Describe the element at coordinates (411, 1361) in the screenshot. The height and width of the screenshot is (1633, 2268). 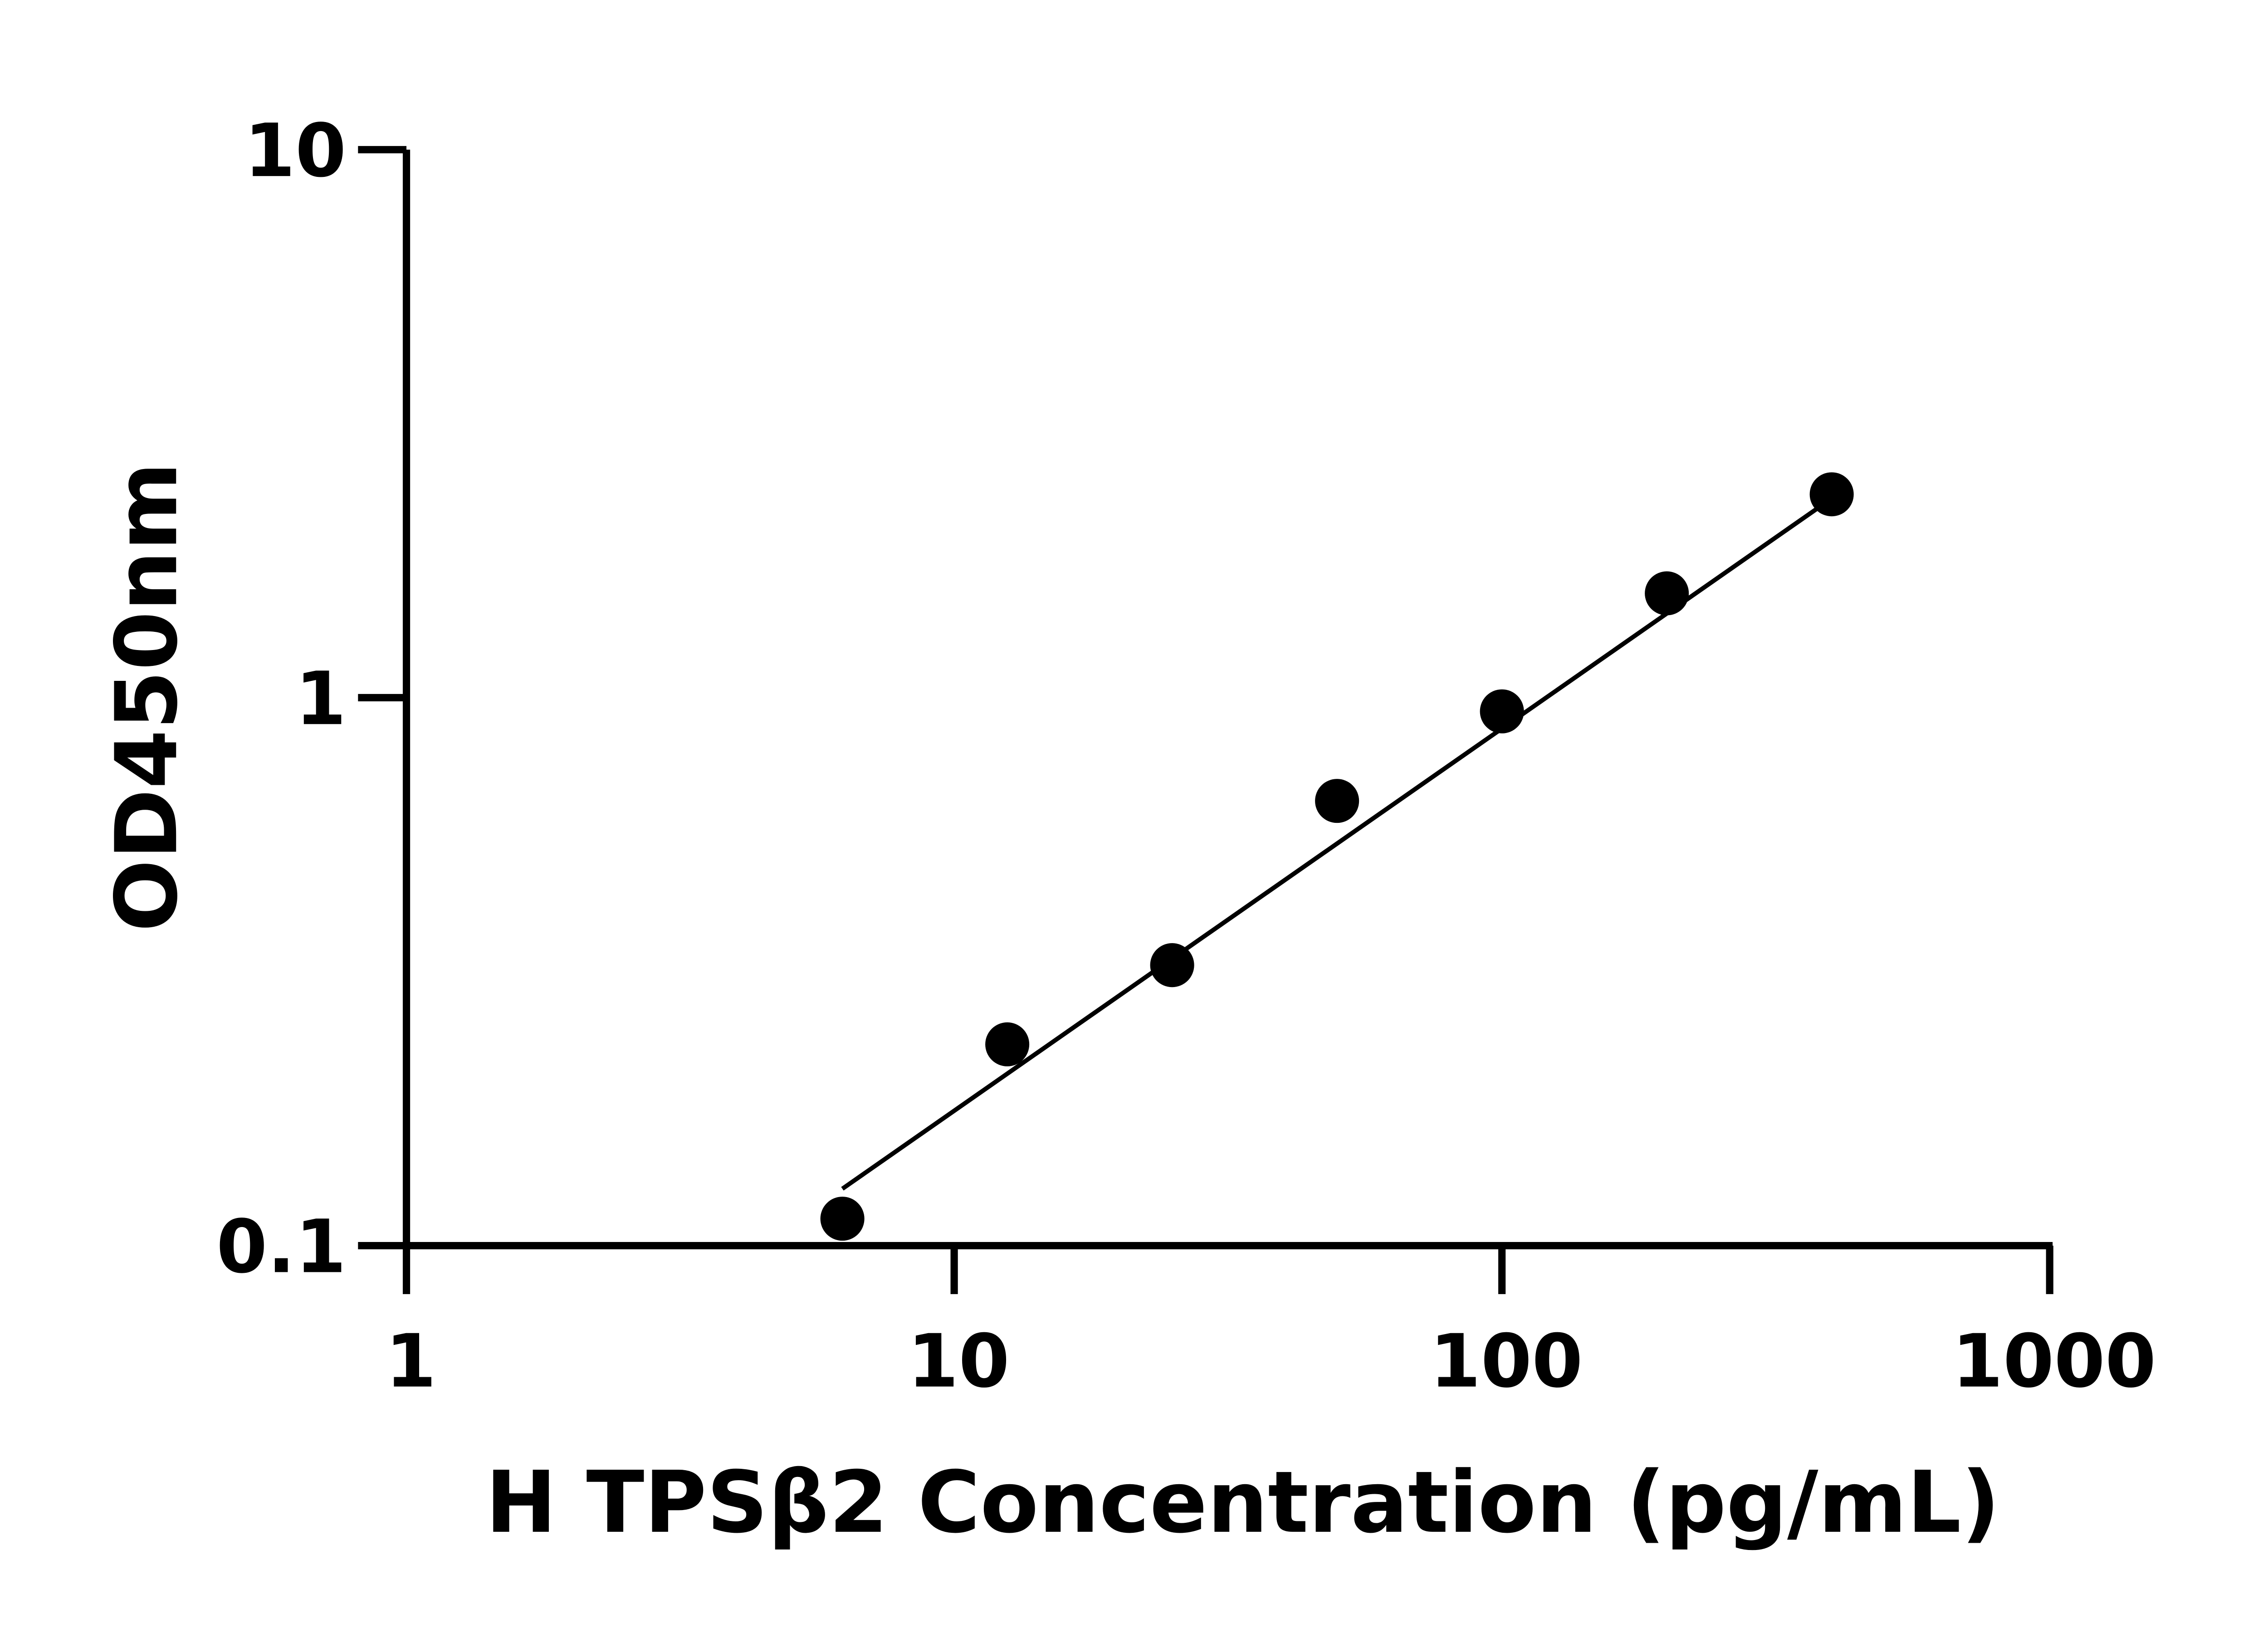
I see `x-tick-label: 1` at that location.